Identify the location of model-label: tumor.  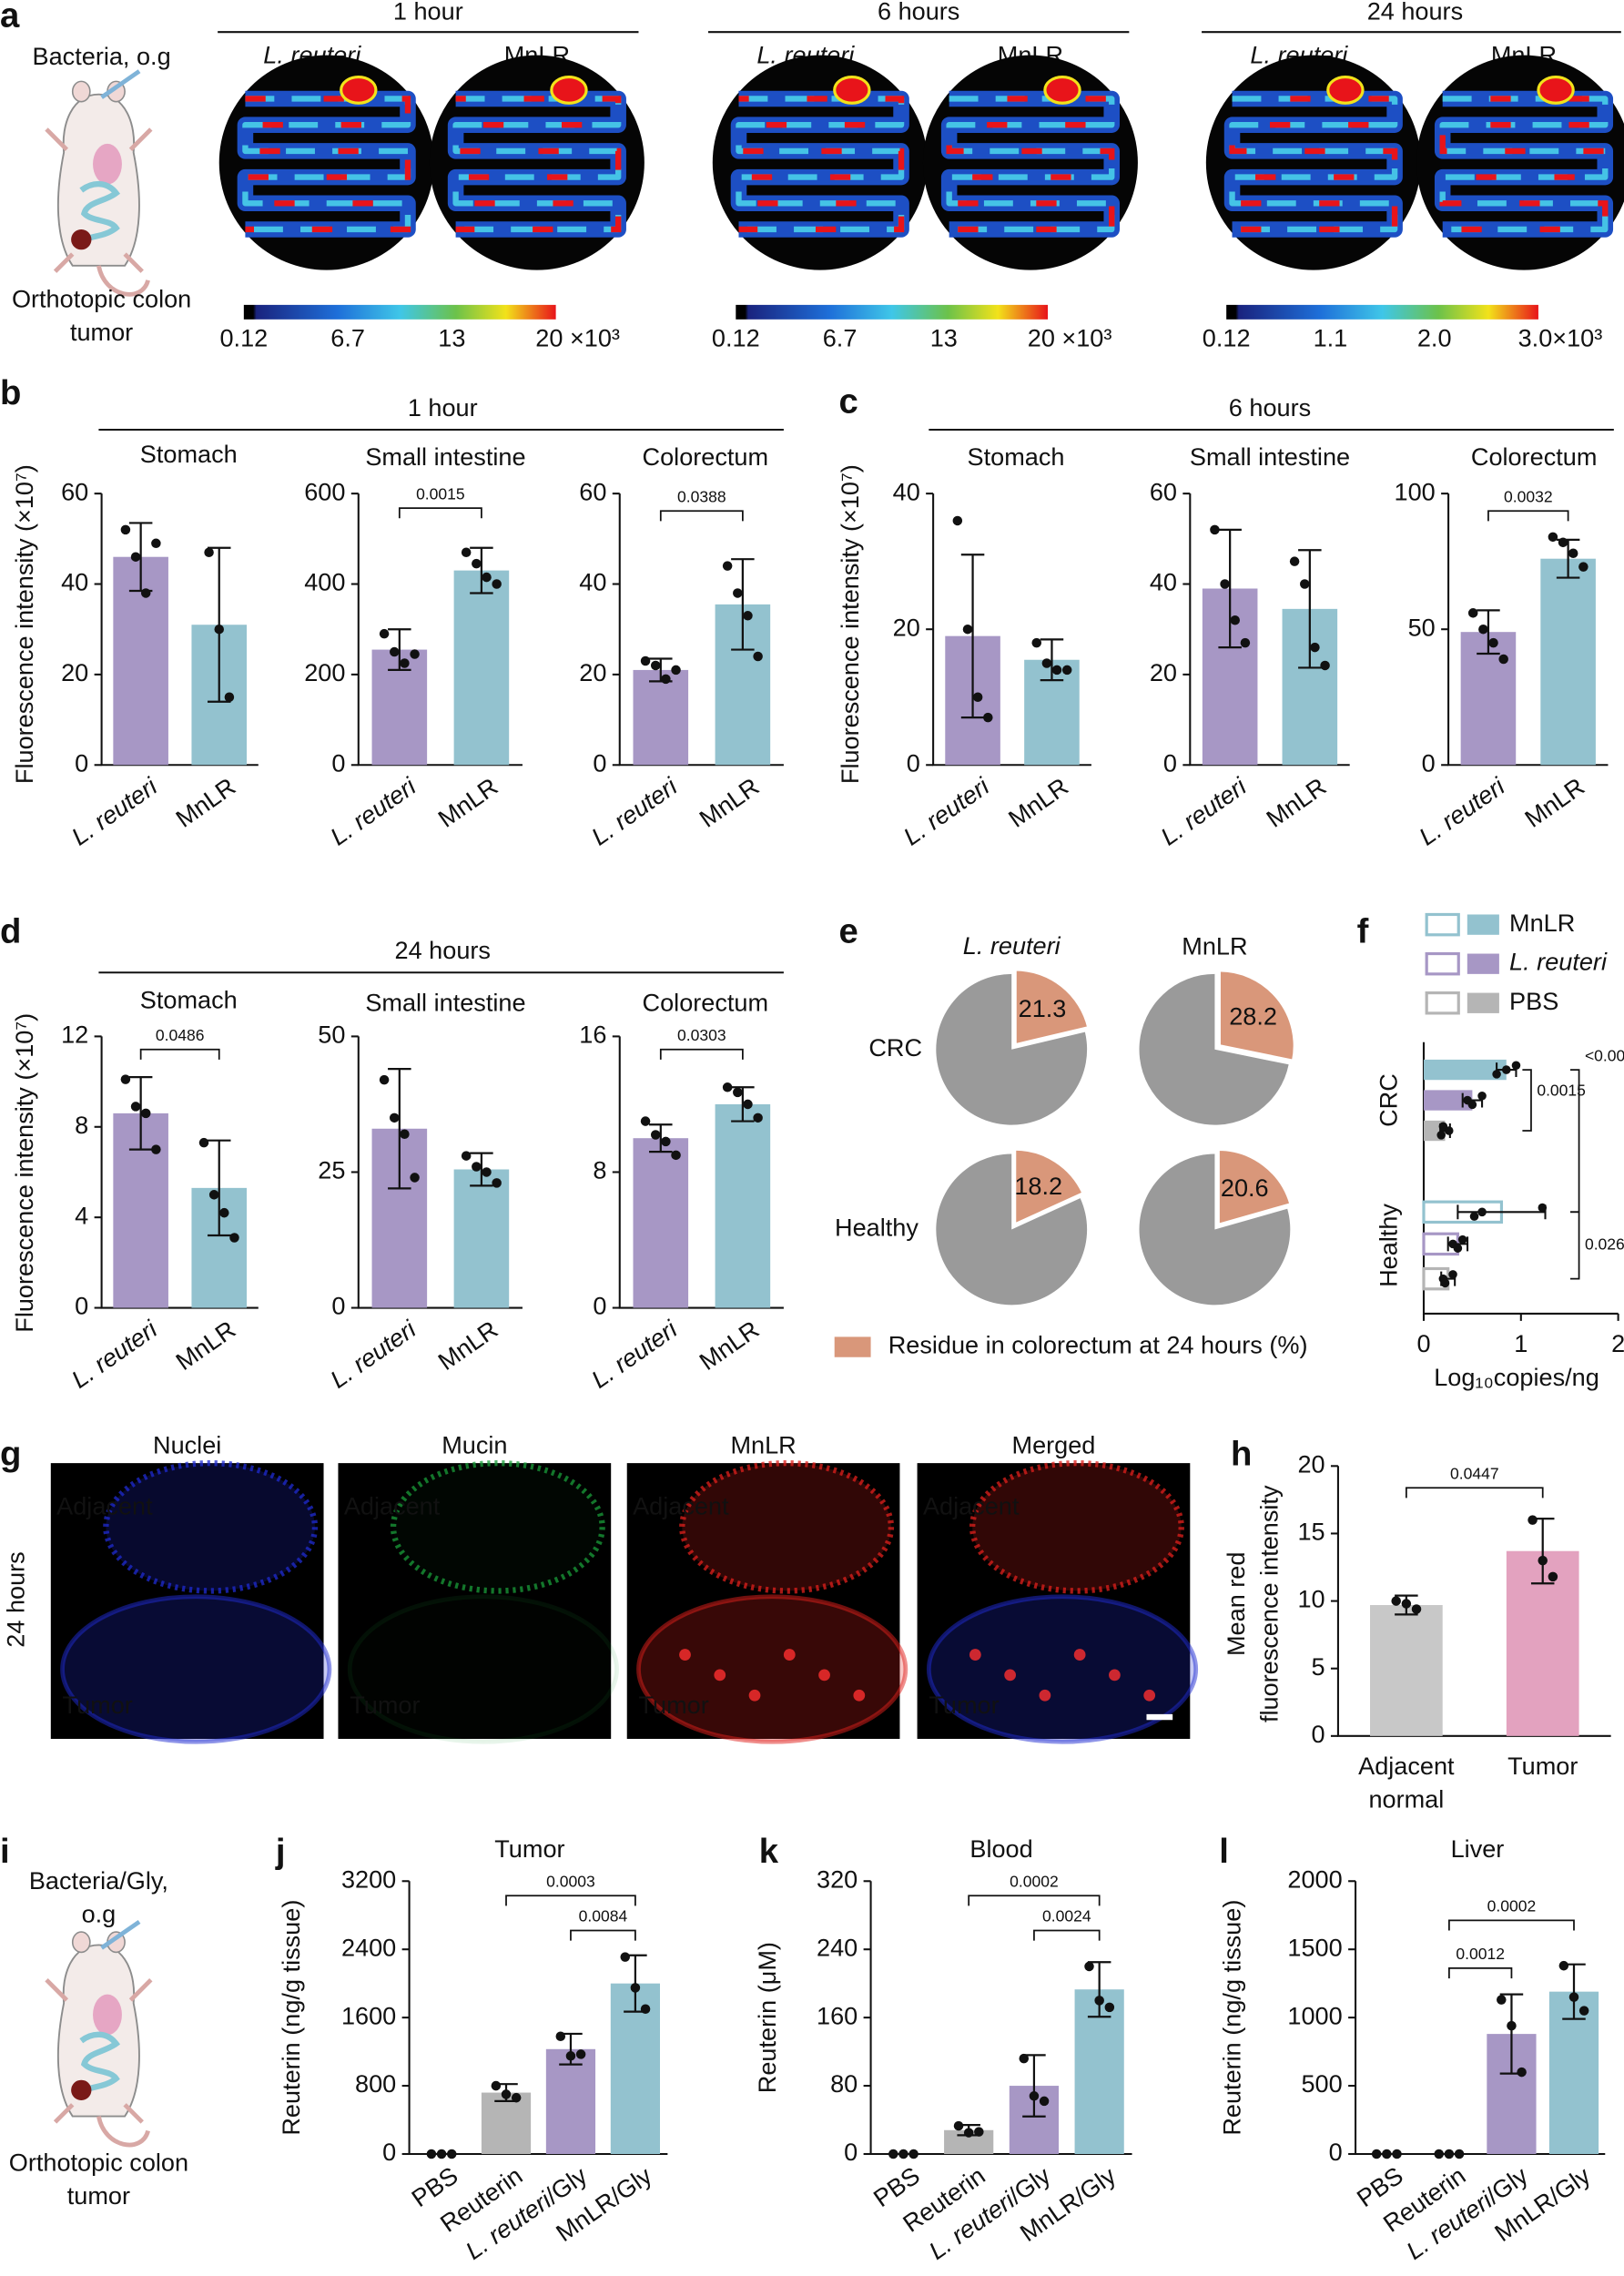
(102, 332).